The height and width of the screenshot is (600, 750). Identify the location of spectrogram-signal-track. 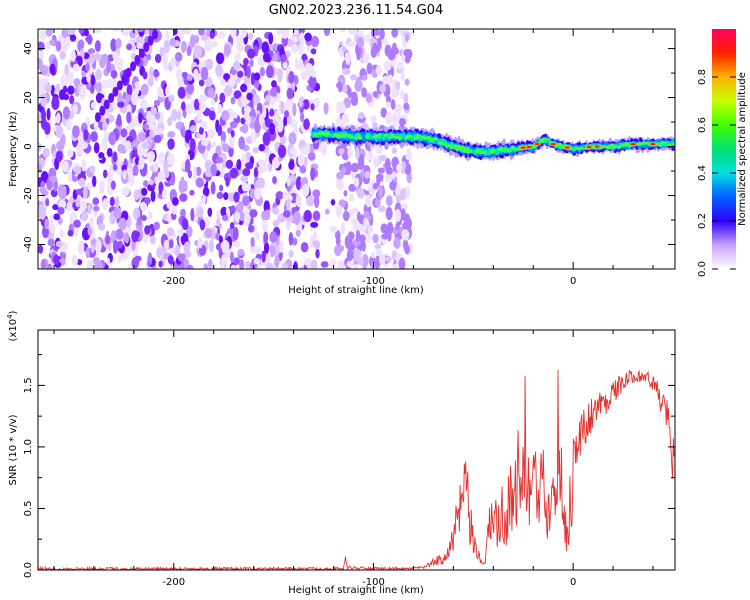
(493, 142).